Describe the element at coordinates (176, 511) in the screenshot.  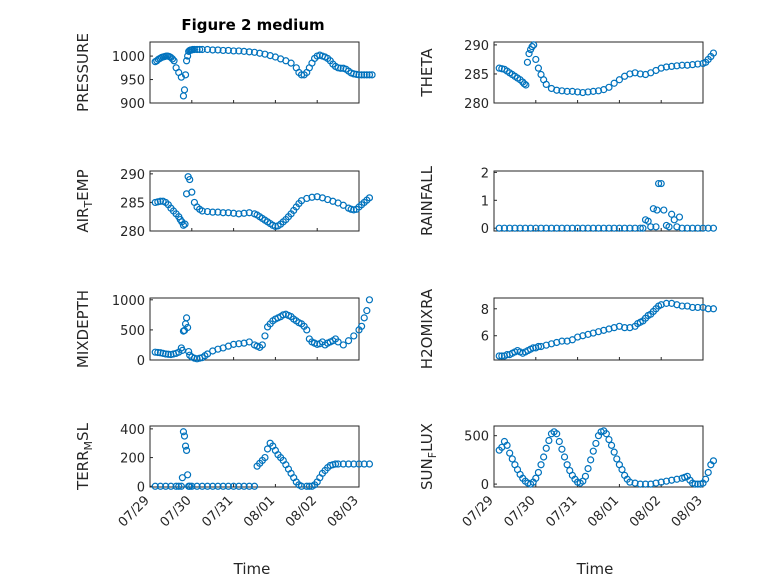
I see `x-tick-label: 07/30` at that location.